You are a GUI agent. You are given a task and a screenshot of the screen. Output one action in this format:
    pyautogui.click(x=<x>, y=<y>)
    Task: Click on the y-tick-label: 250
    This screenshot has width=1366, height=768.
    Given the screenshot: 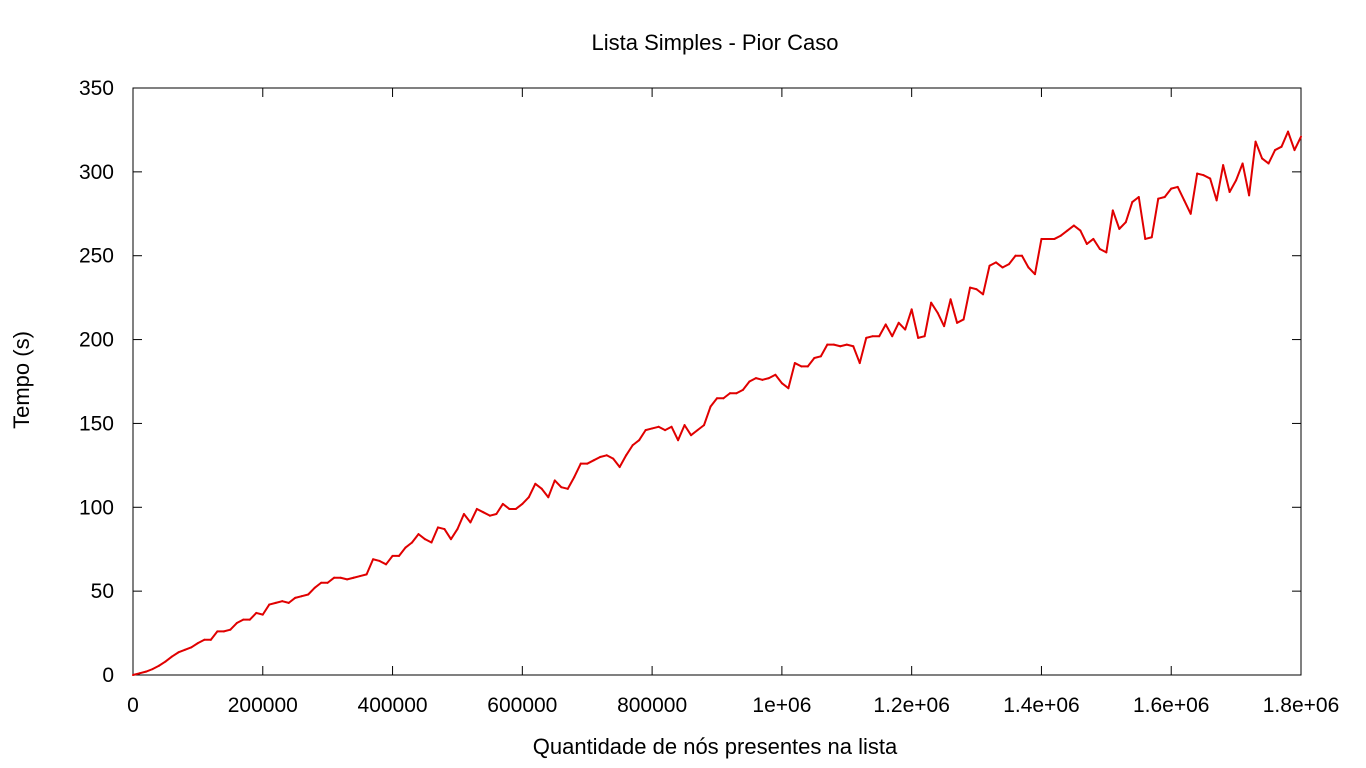 What is the action you would take?
    pyautogui.click(x=96, y=256)
    